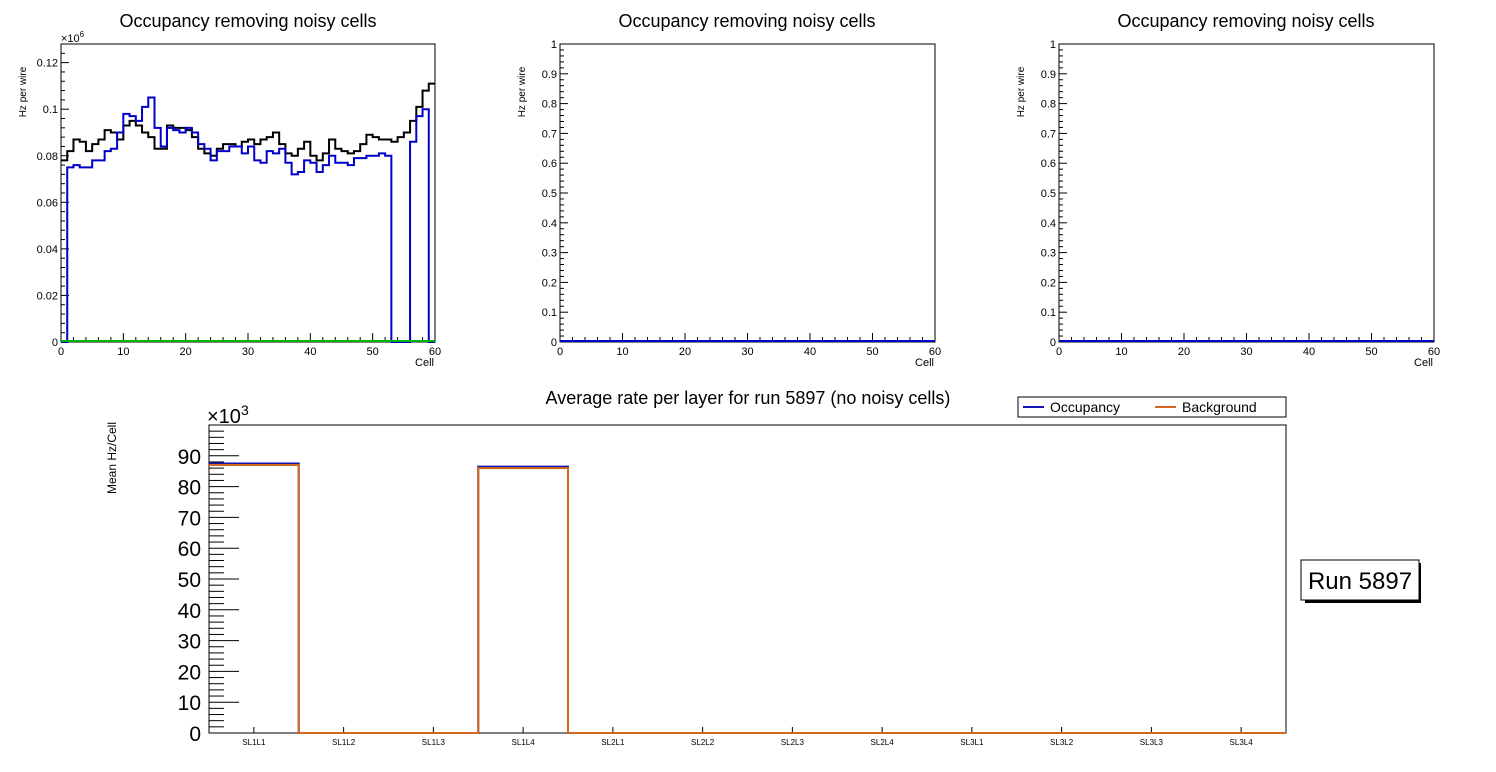  I want to click on x-tick-label: SL1L2, so click(344, 742).